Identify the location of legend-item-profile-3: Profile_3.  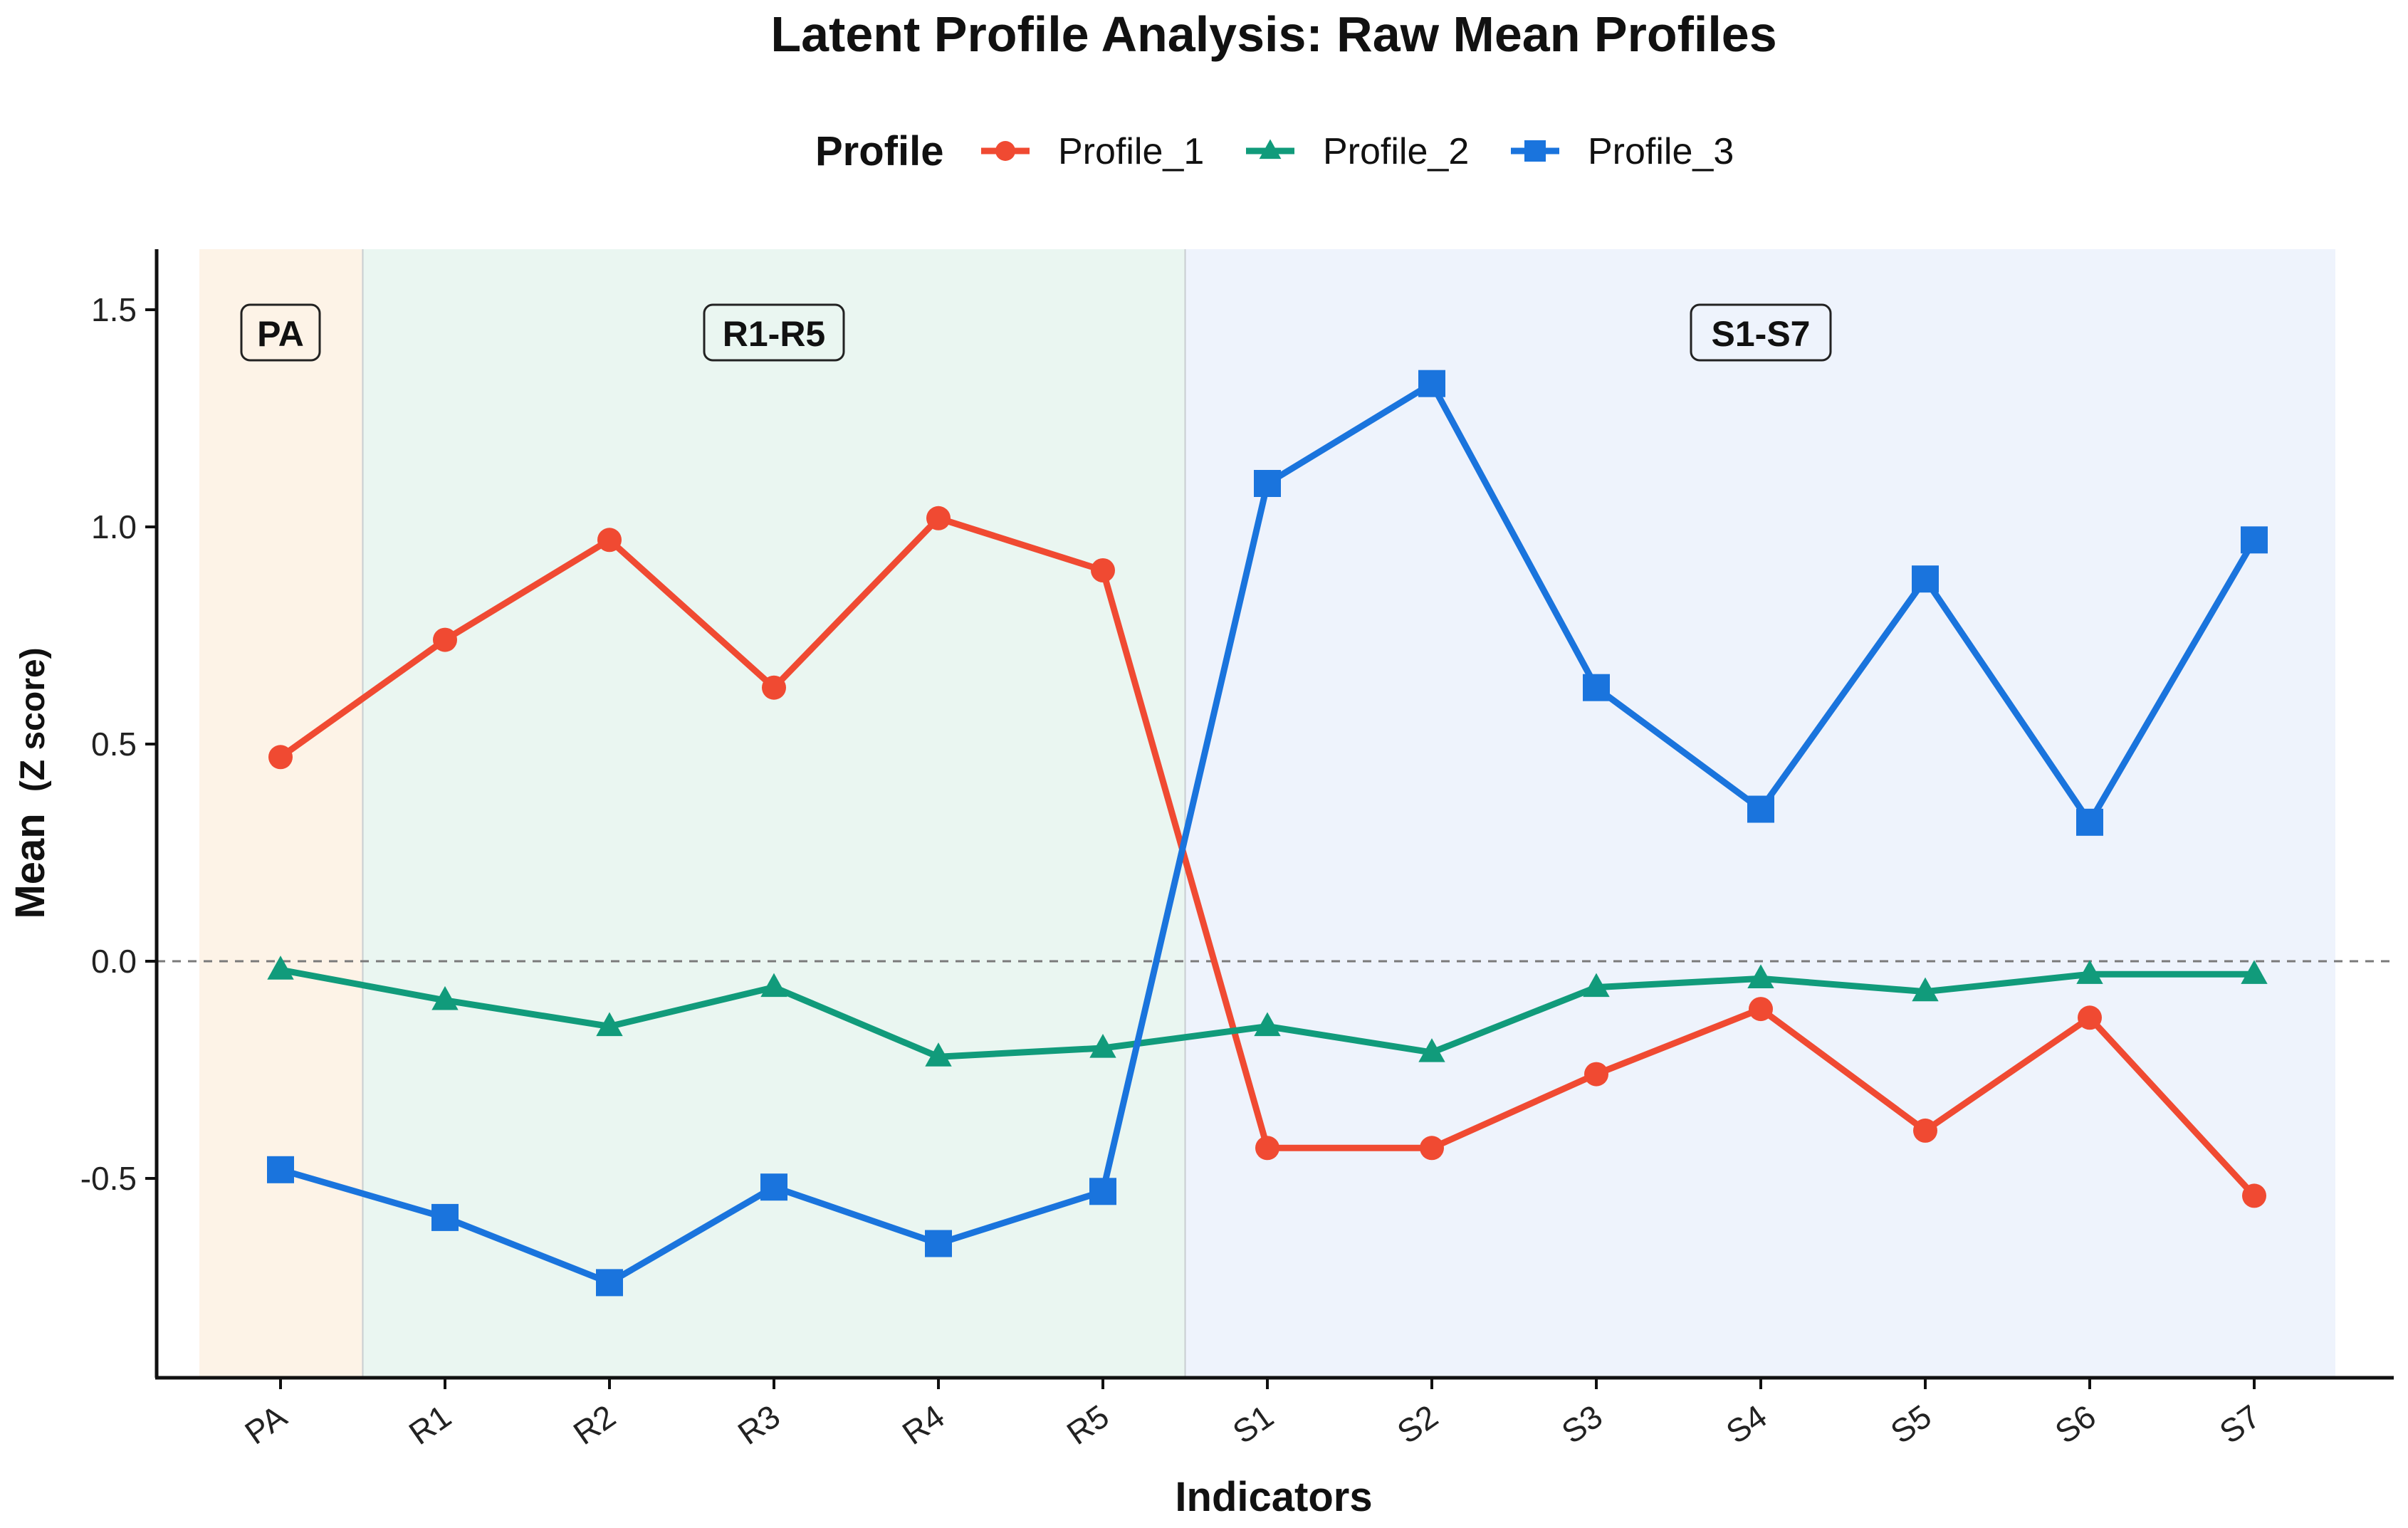
(1623, 151).